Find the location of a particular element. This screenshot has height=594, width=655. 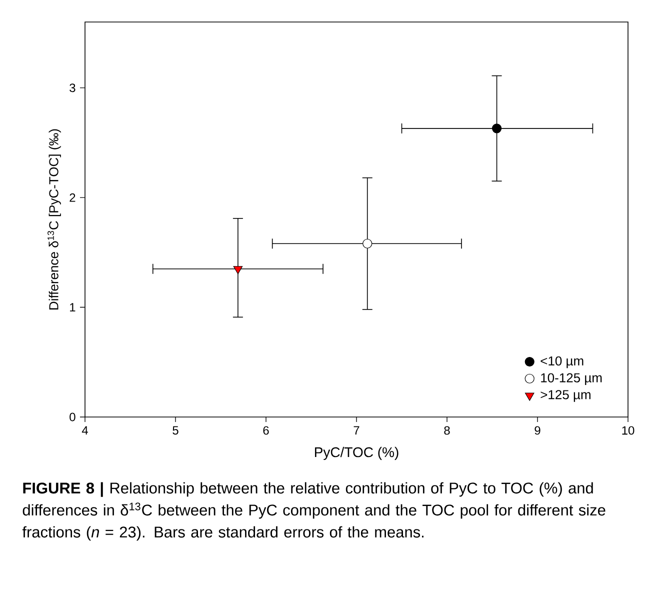

y-axis-title: Difference δ$^{13}$C [PyC-TOC] (‰) is located at coordinates (54, 219).